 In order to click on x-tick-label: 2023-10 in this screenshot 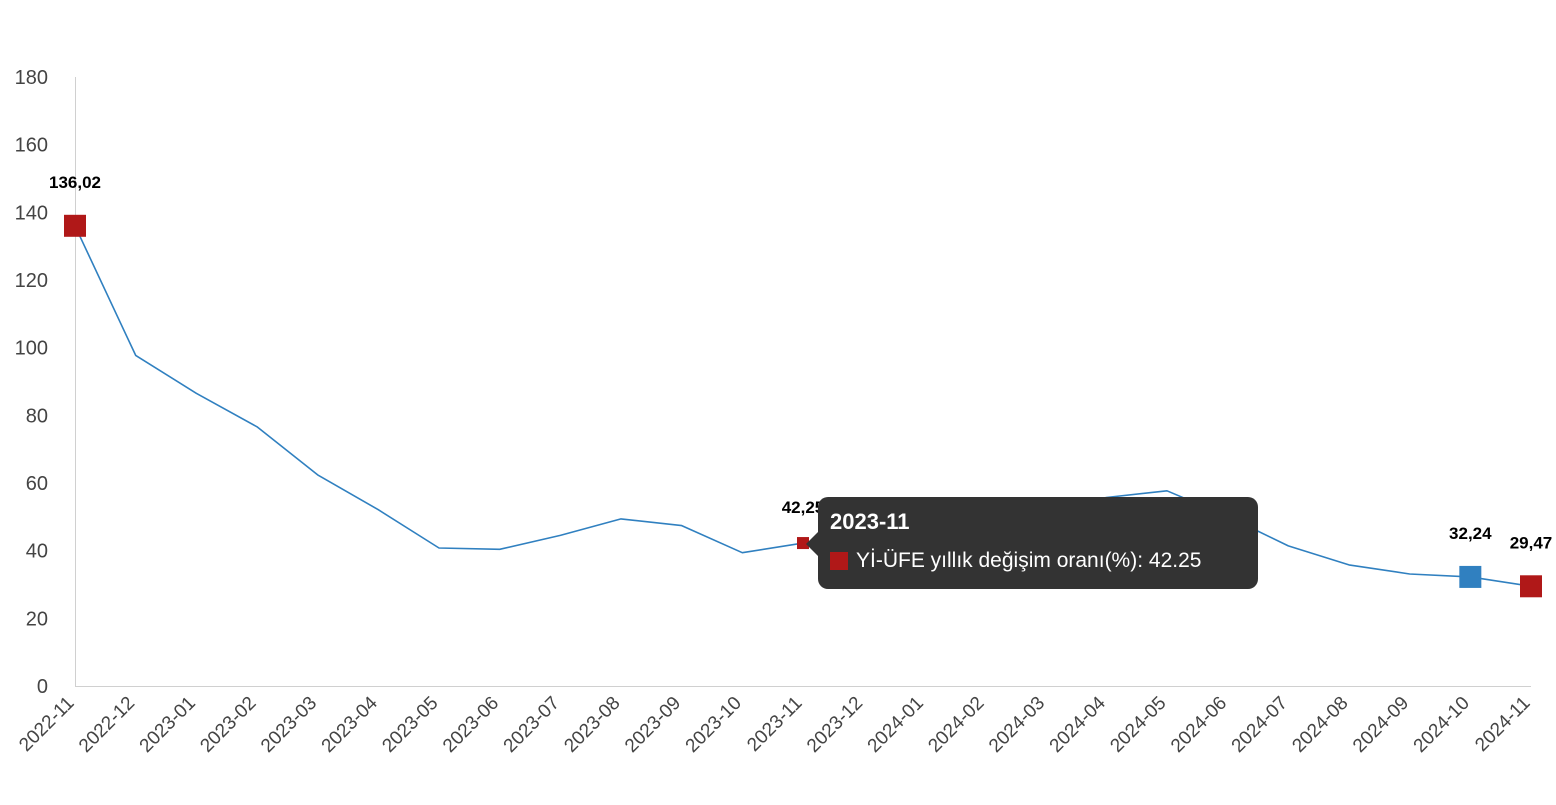, I will do `click(714, 725)`.